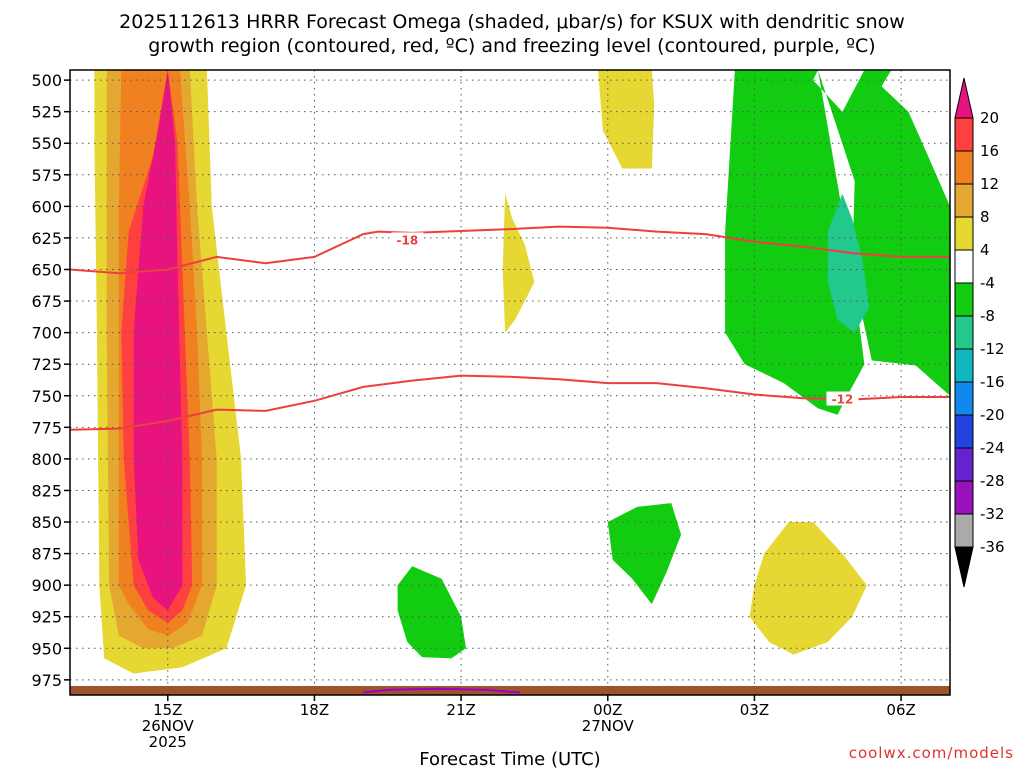 Image resolution: width=1024 pixels, height=768 pixels. I want to click on x-tick-label-18-0: 18Z, so click(314, 710).